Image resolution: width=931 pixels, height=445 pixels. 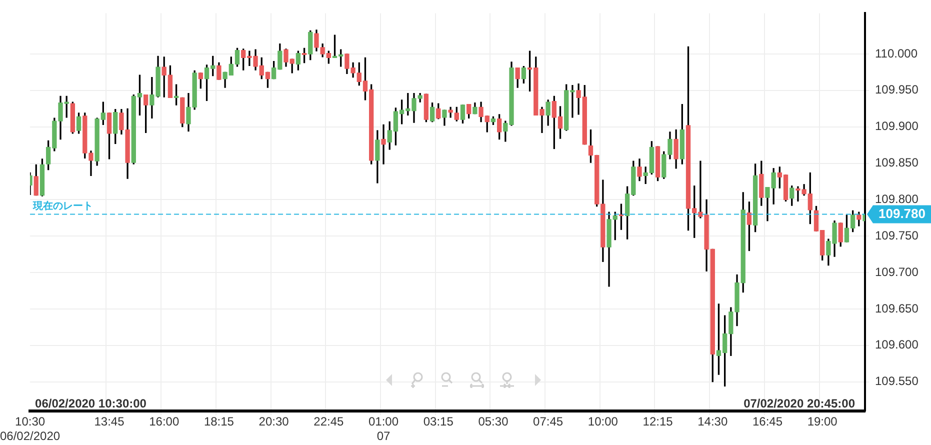 What do you see at coordinates (91, 403) in the screenshot?
I see `annotation: 06/02/2020 10:30:00` at bounding box center [91, 403].